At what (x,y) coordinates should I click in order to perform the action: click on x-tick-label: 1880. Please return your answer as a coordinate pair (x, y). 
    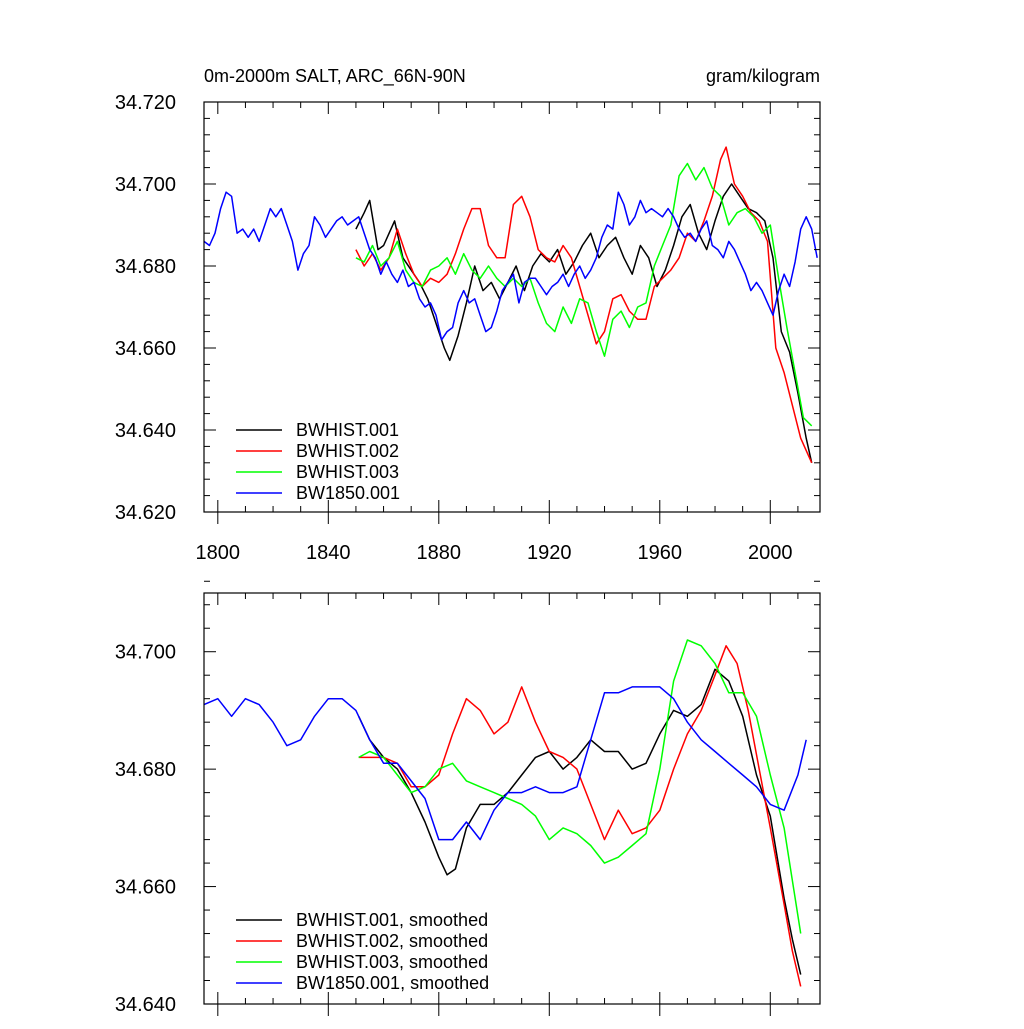
    Looking at the image, I should click on (439, 553).